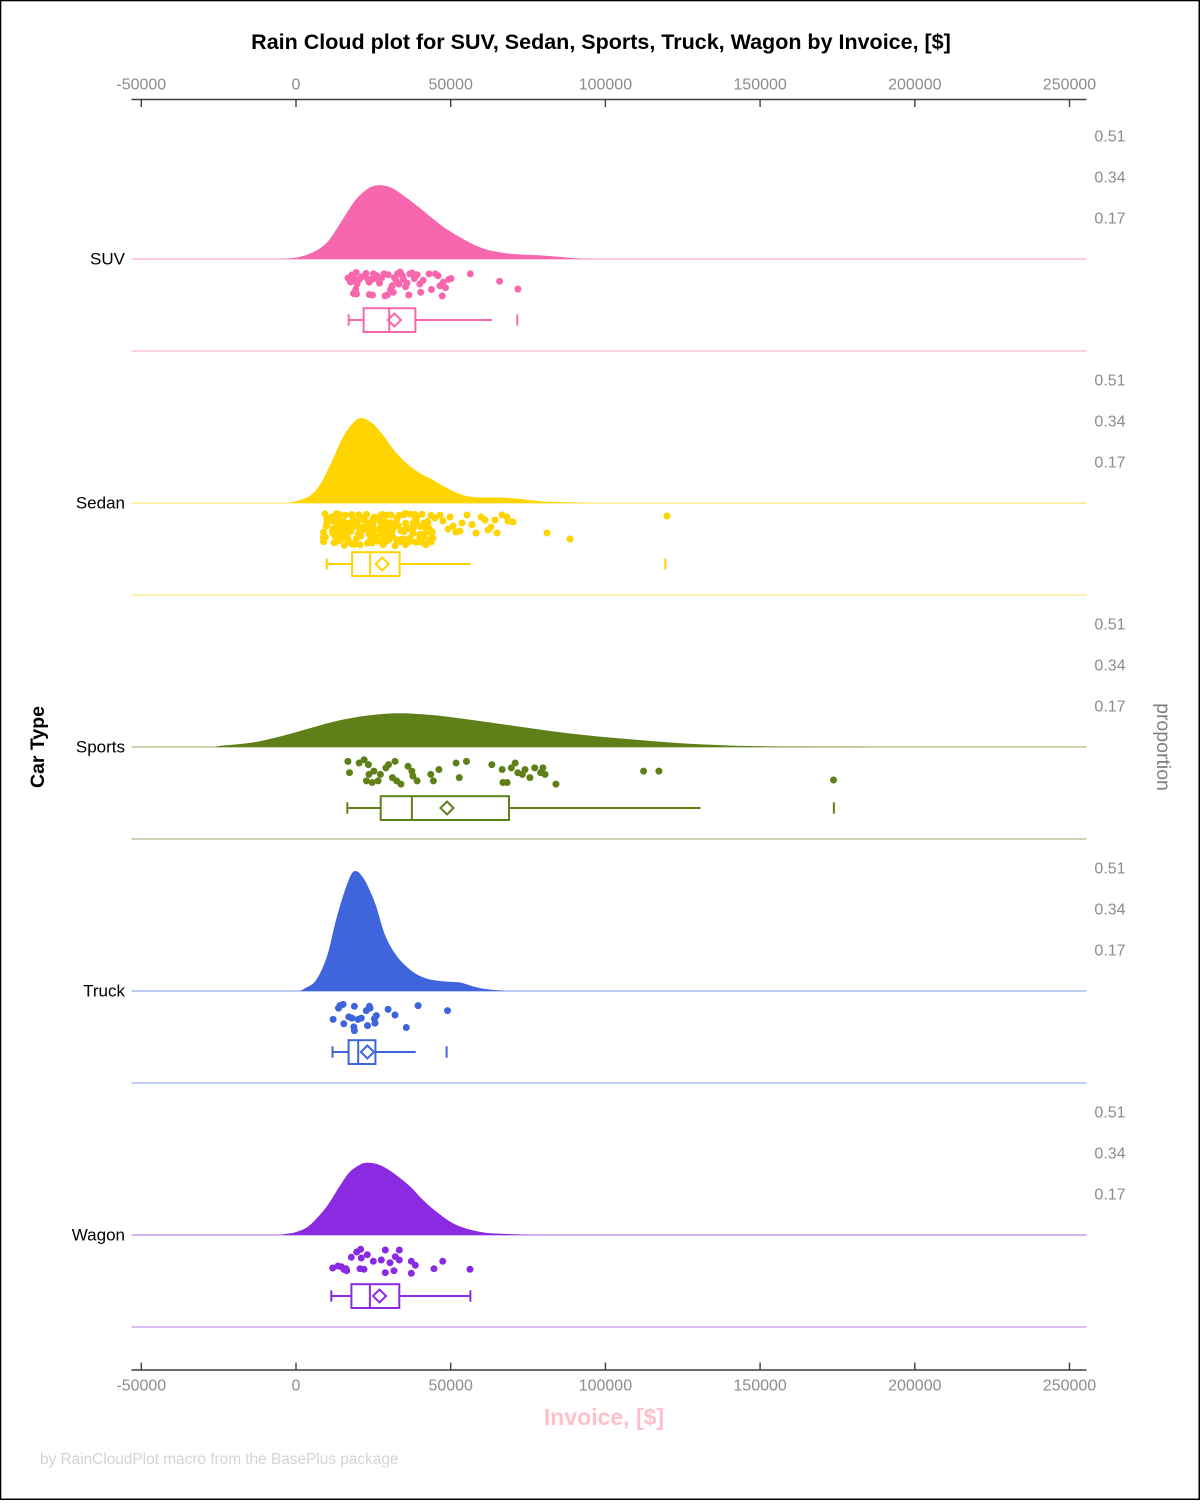 The height and width of the screenshot is (1505, 1200). I want to click on svg-text: Sports, so click(100, 747).